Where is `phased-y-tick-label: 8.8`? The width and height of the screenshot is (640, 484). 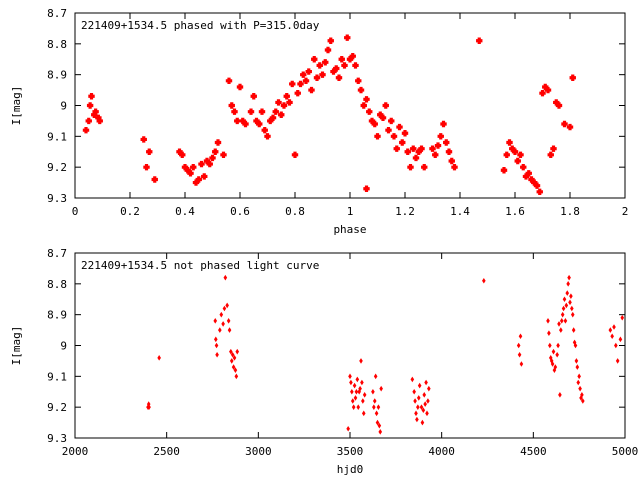 phased-y-tick-label: 8.8 is located at coordinates (57, 44).